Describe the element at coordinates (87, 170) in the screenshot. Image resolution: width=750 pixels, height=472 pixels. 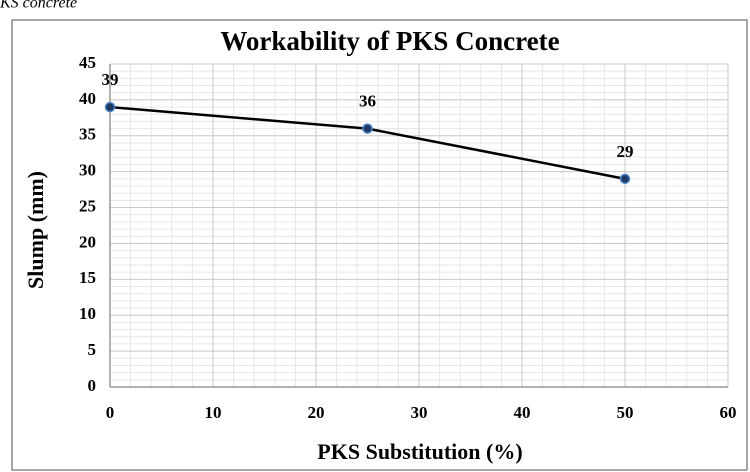
I see `y-tick-label: 30` at that location.